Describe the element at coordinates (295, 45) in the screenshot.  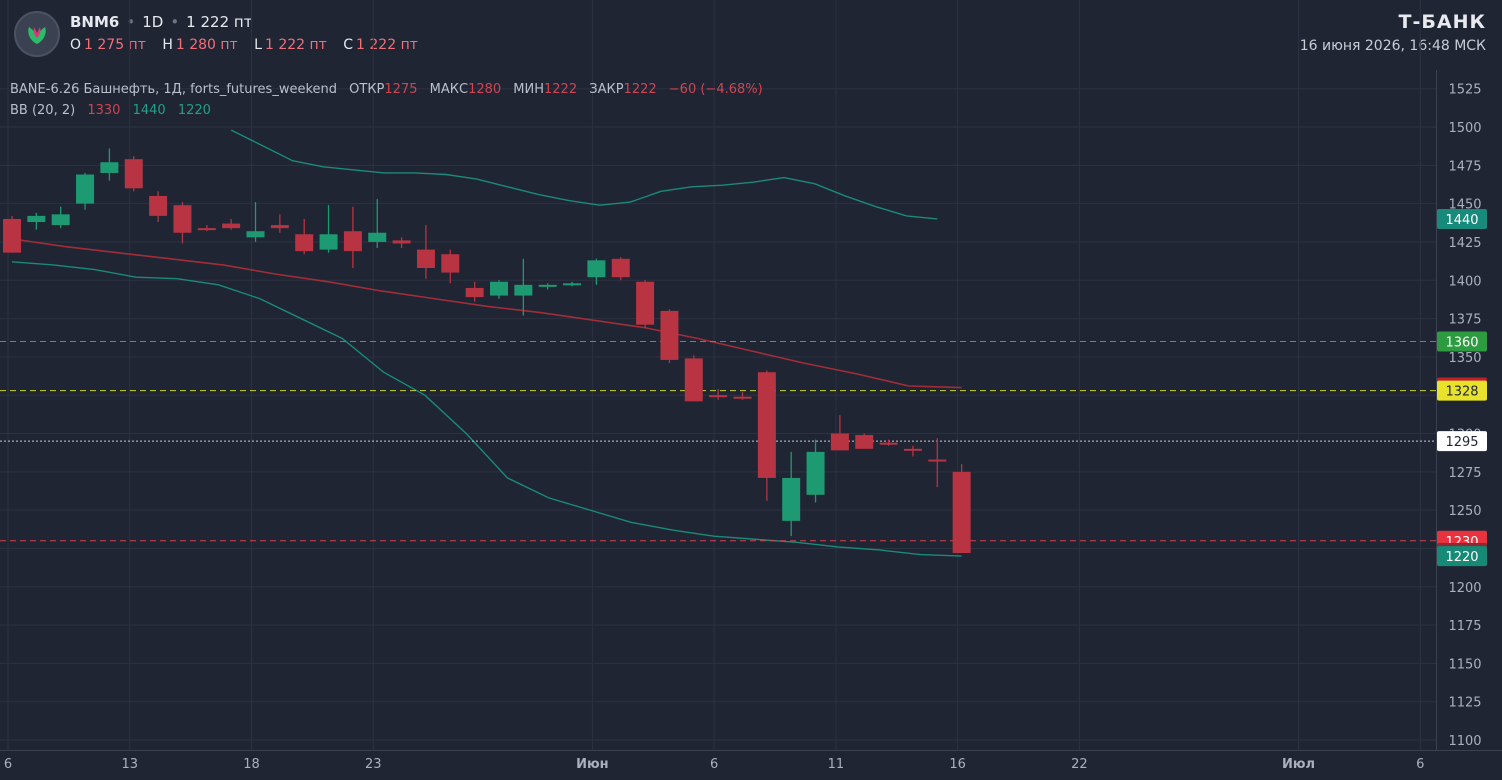
I see `low-value: 1 222 пт` at that location.